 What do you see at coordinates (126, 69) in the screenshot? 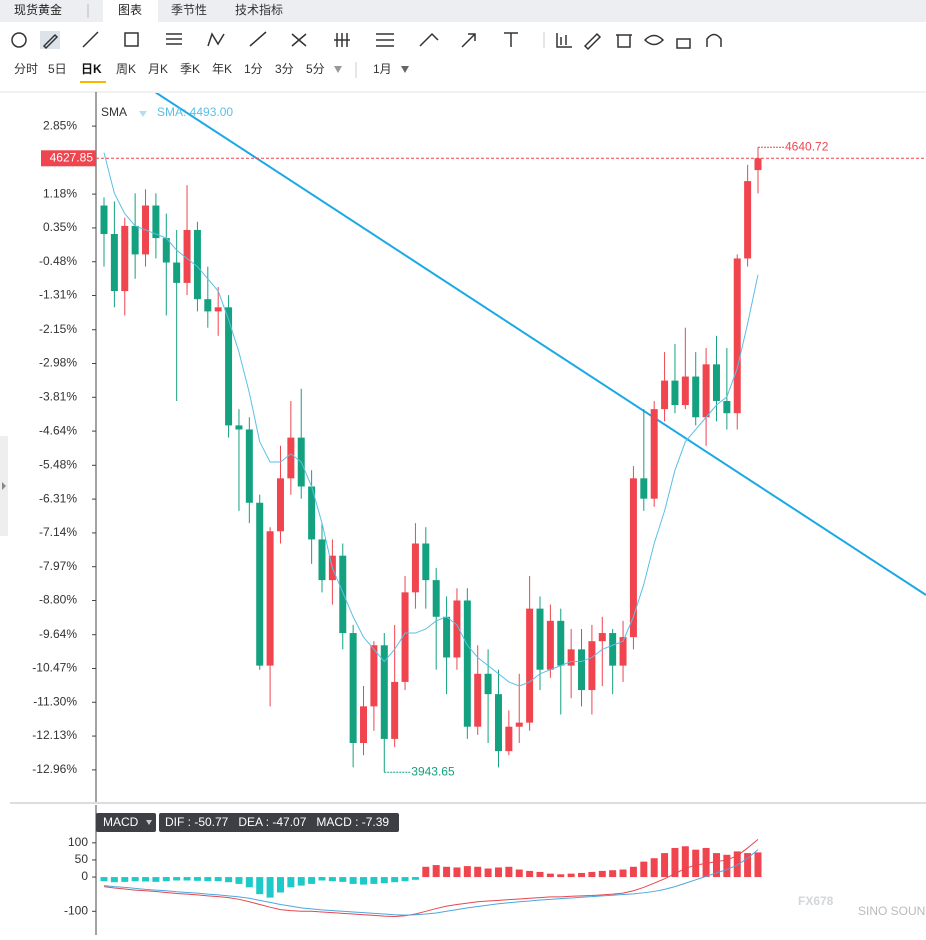
I see `period-tab: 周K` at bounding box center [126, 69].